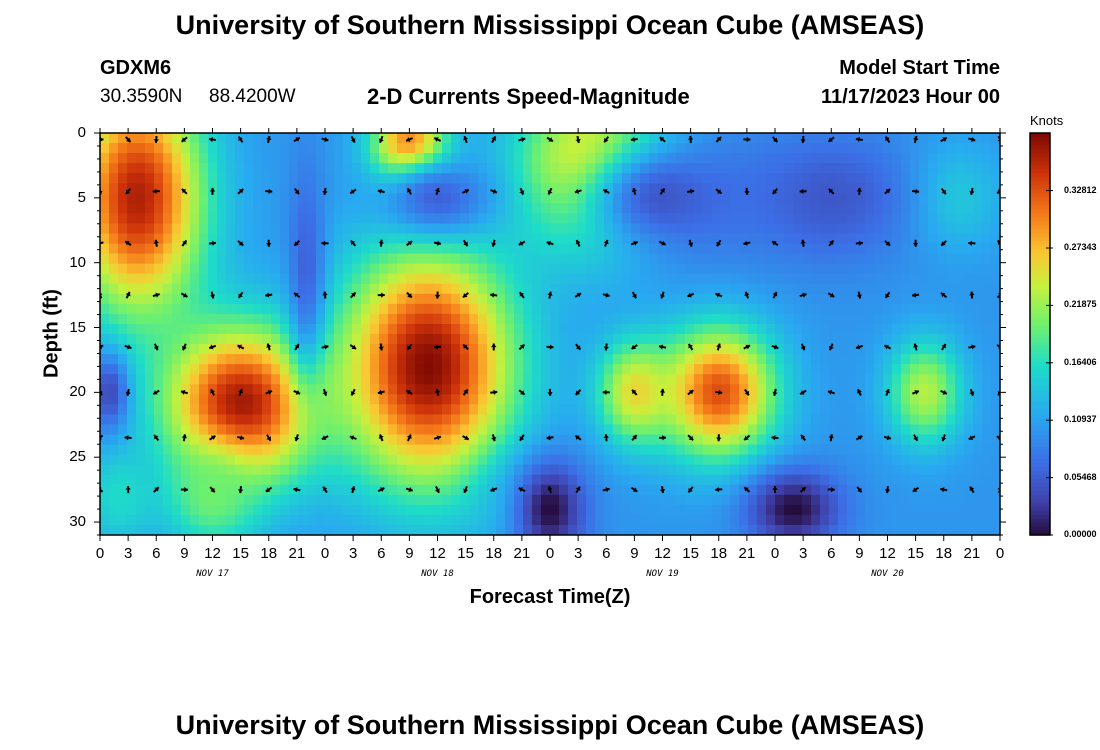  I want to click on colorbar-band, so click(1040, 421).